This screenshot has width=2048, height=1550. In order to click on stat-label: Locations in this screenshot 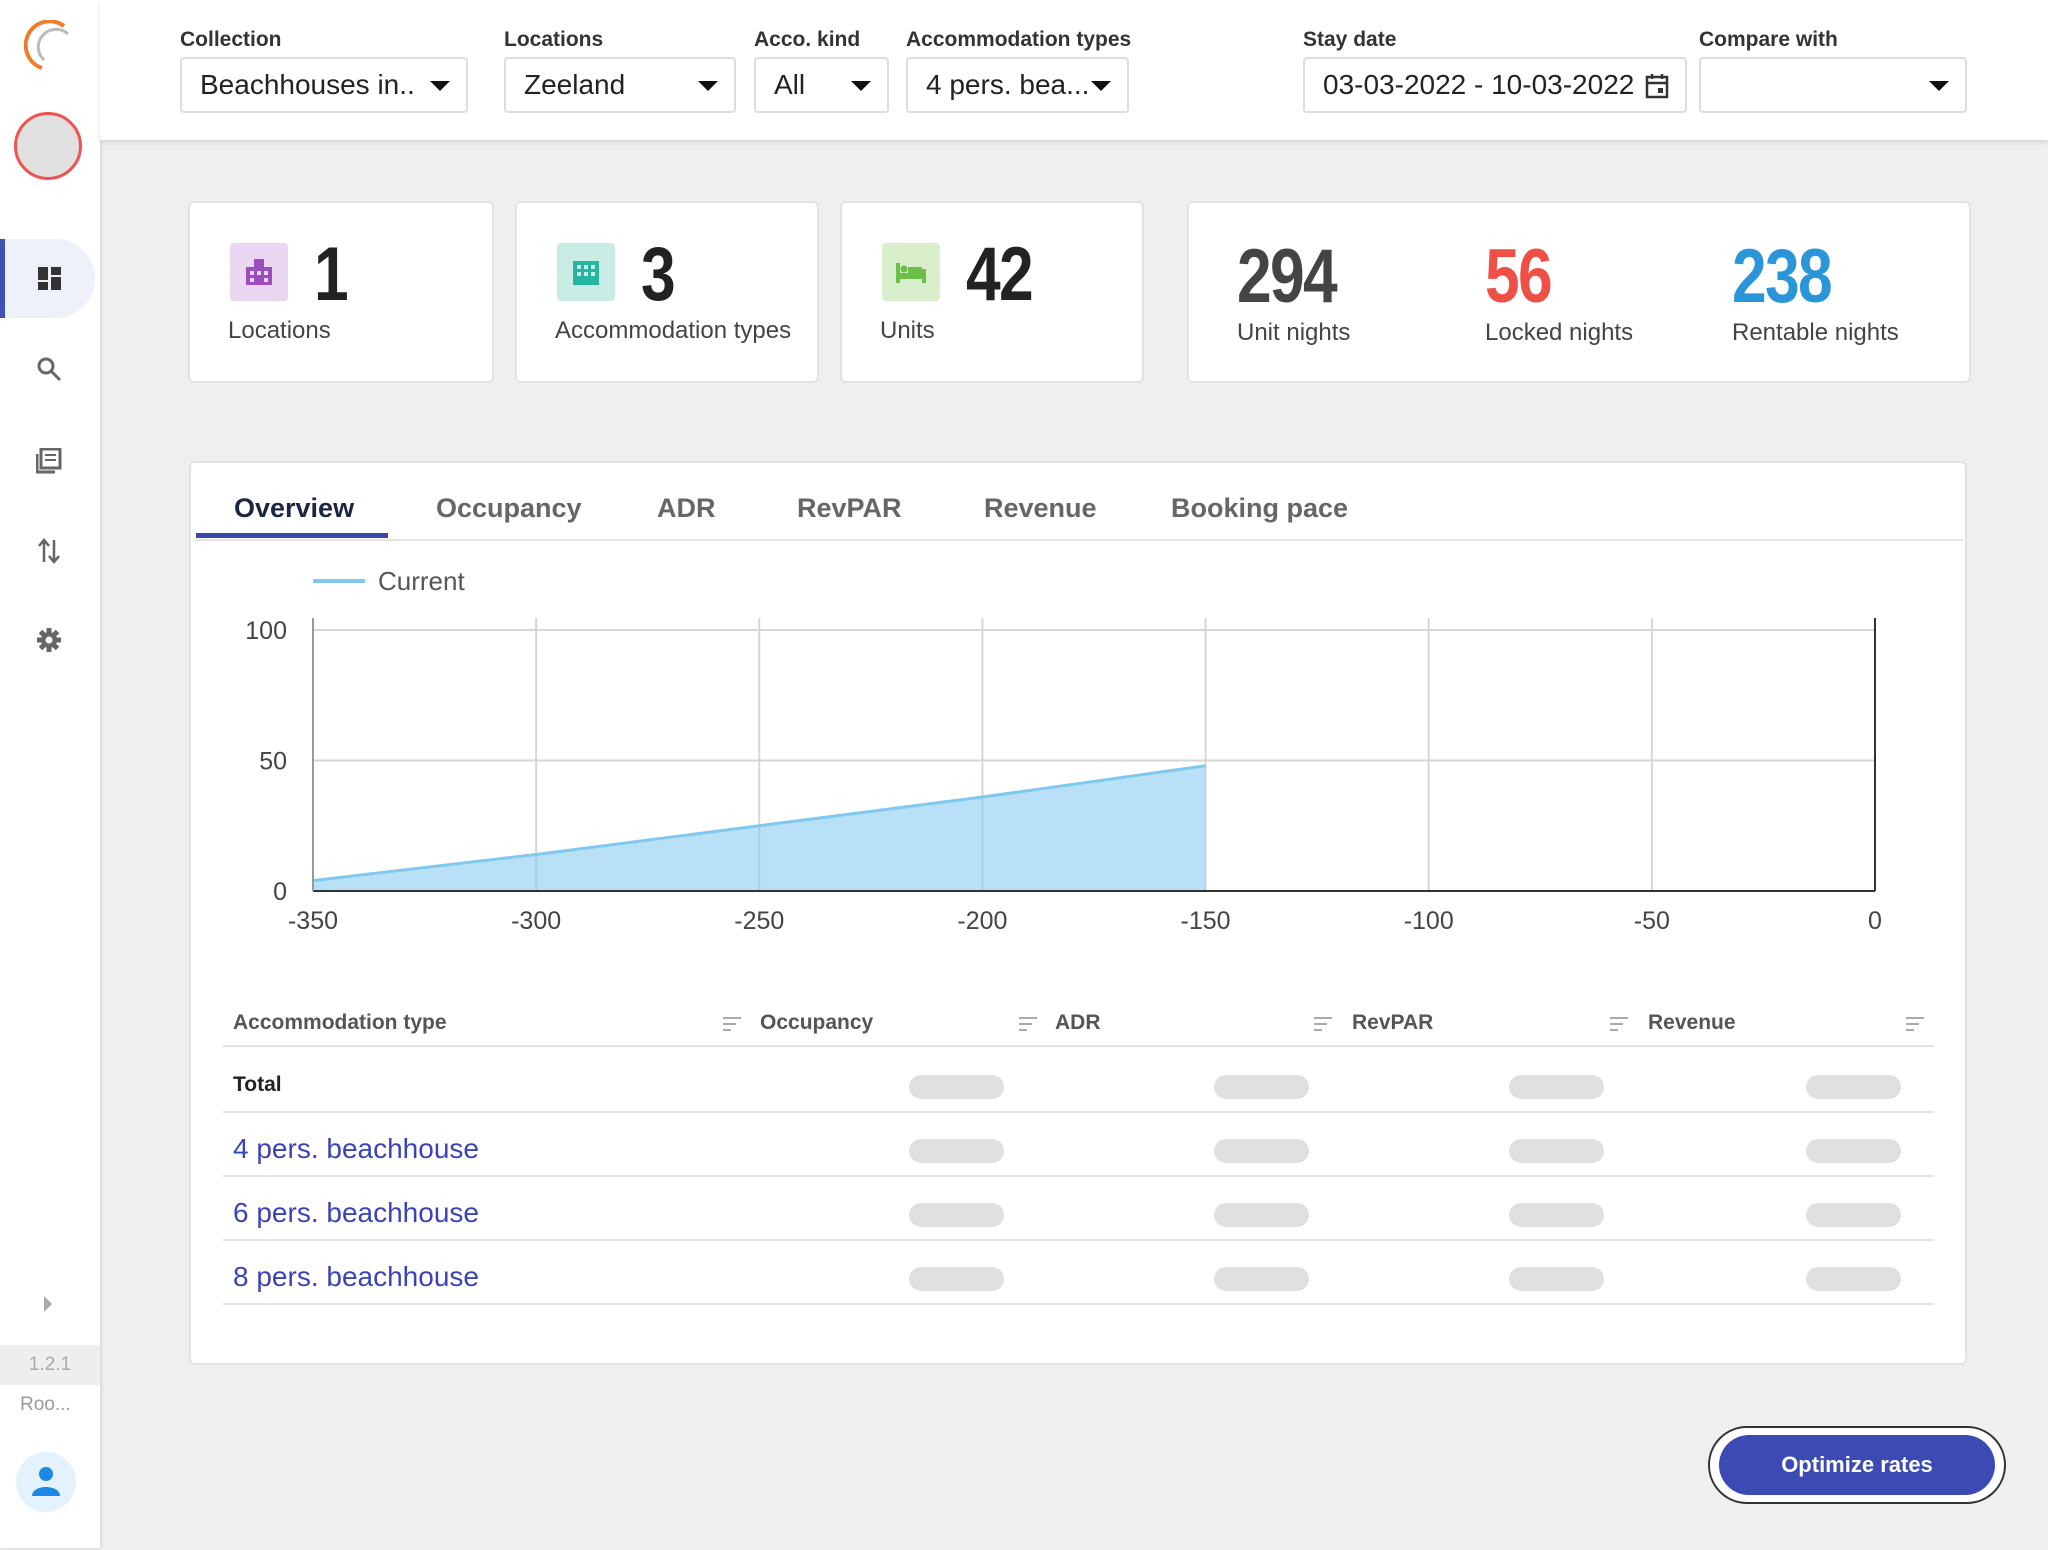, I will do `click(279, 330)`.